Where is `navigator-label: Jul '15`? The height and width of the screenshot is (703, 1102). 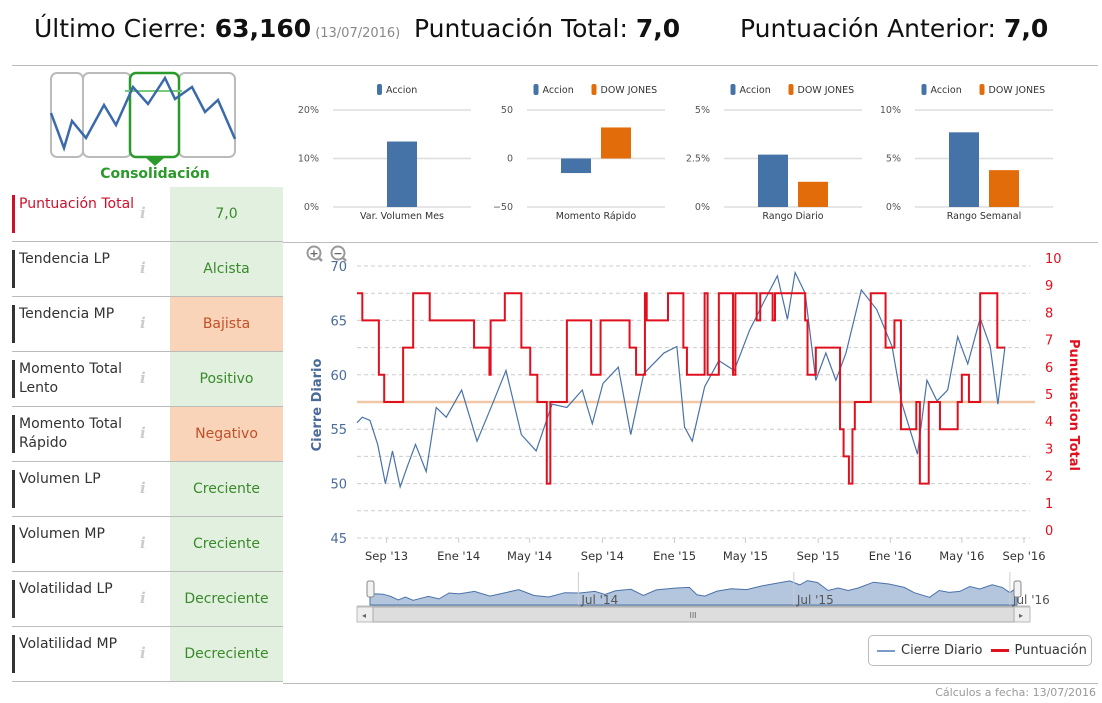
navigator-label: Jul '15 is located at coordinates (815, 600).